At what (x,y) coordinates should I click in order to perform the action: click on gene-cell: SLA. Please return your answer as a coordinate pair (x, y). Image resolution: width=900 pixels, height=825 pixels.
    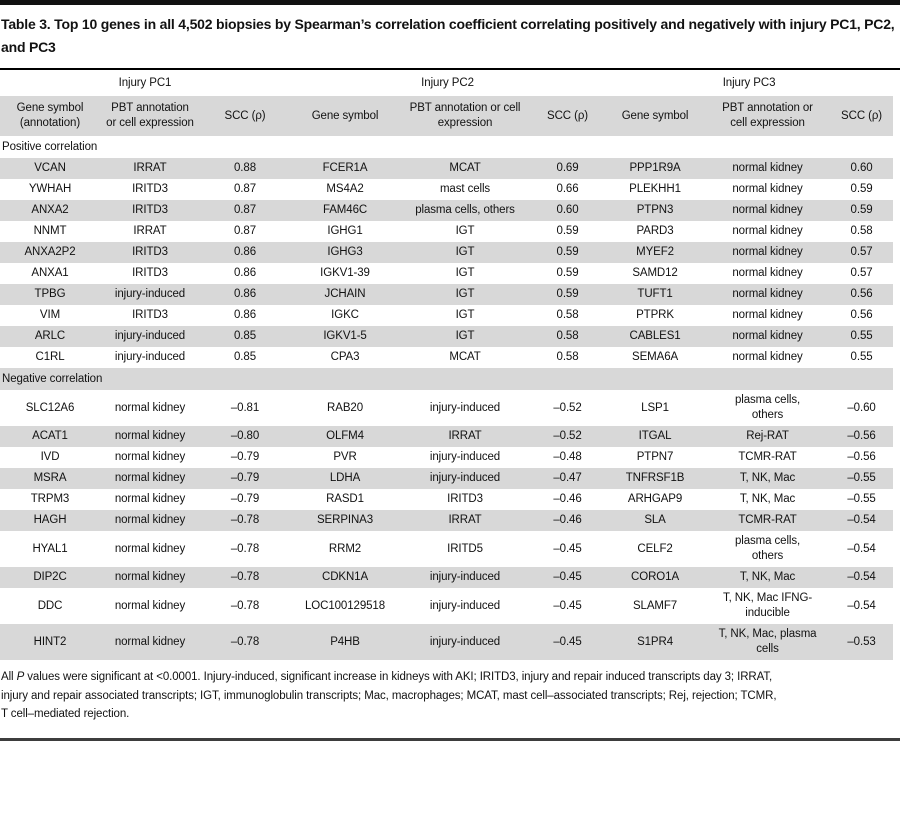
    Looking at the image, I should click on (655, 520).